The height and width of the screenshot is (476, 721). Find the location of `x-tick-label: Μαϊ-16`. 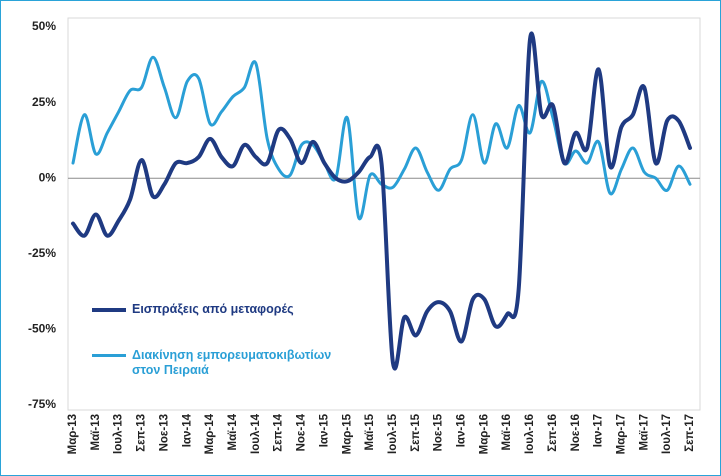

x-tick-label: Μαϊ-16 is located at coordinates (507, 432).